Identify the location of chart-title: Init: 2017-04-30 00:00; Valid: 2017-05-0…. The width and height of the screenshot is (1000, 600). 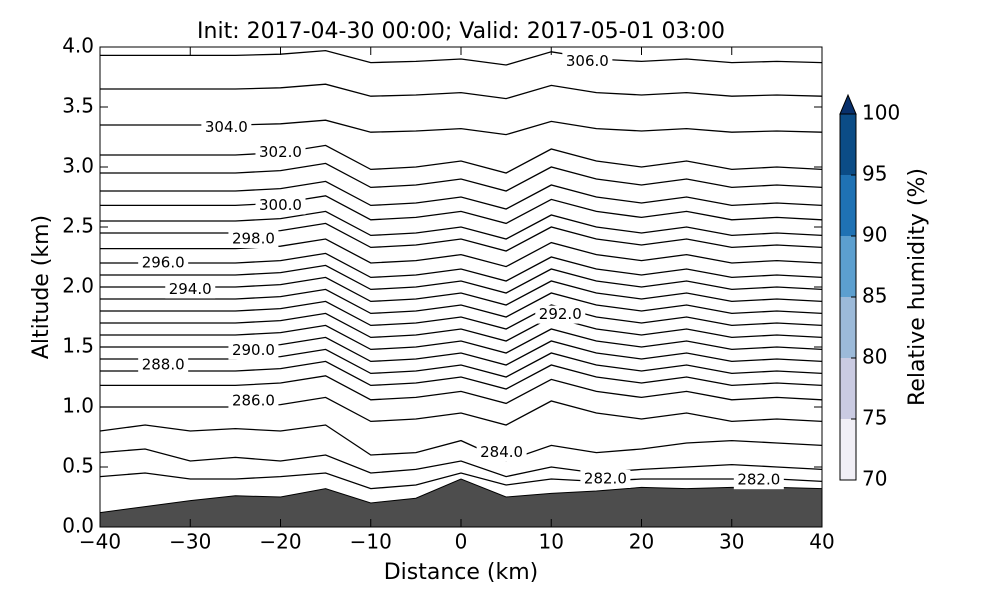
(461, 31).